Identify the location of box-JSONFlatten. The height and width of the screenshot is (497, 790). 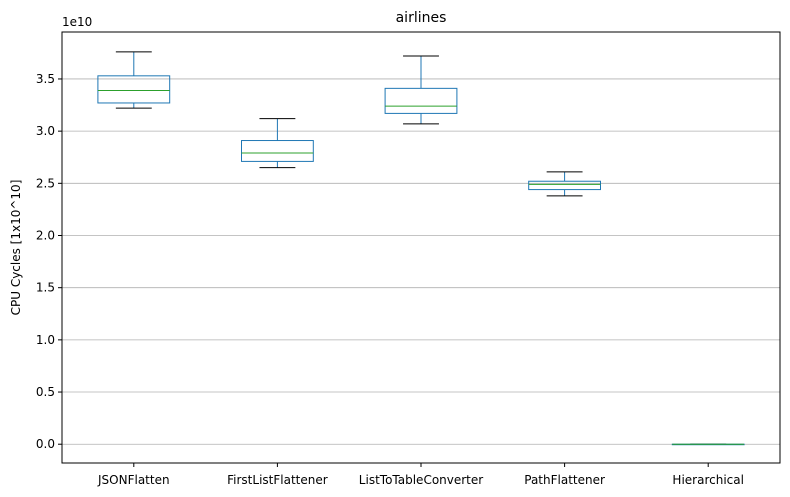
(134, 80).